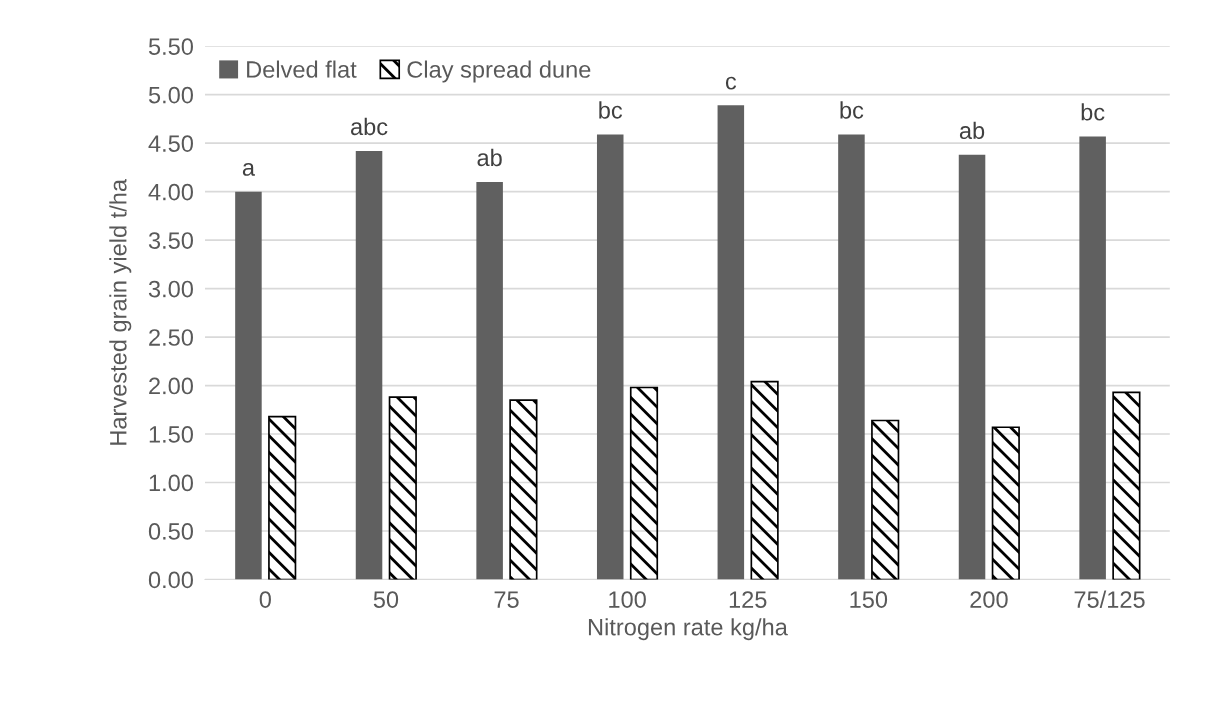 This screenshot has height=711, width=1206. What do you see at coordinates (171, 386) in the screenshot?
I see `y-tick-label: 2.00` at bounding box center [171, 386].